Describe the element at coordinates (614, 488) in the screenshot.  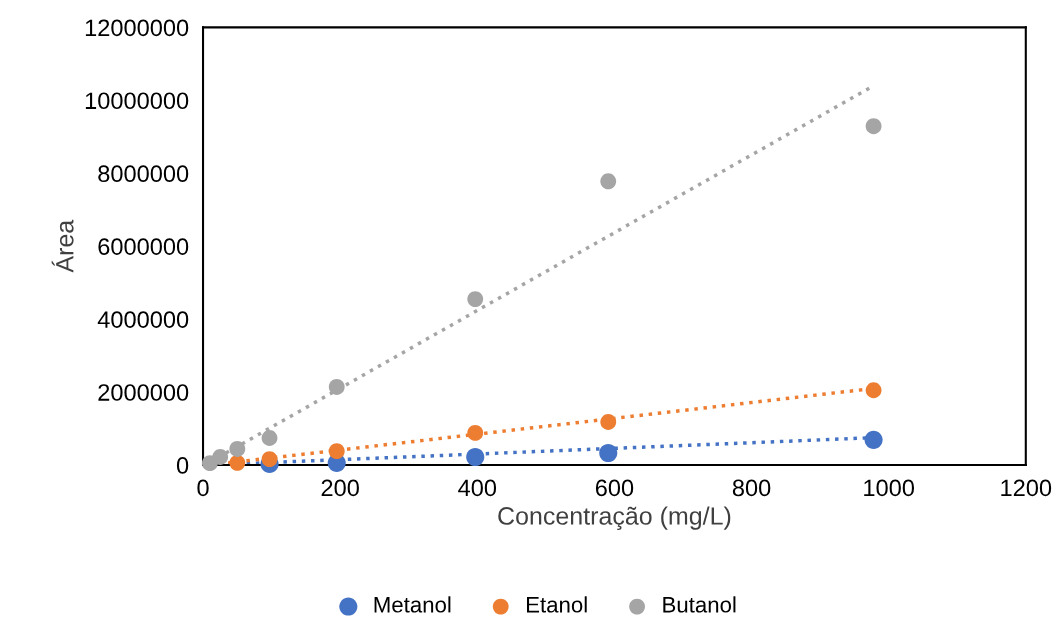
I see `x-tick-label: 600` at that location.